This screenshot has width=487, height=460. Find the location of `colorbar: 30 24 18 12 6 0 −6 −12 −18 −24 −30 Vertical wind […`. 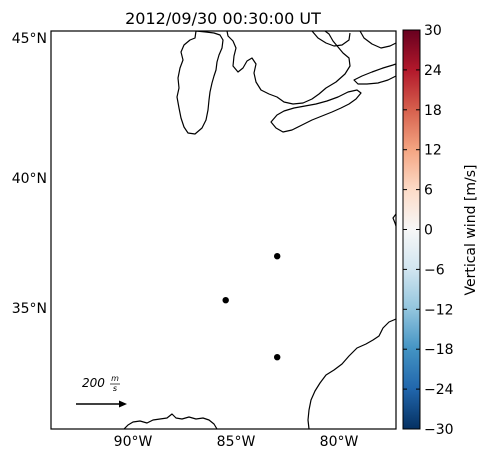

colorbar: 30 24 18 12 6 0 −6 −12 −18 −24 −30 Vertical wind [… is located at coordinates (440, 230).